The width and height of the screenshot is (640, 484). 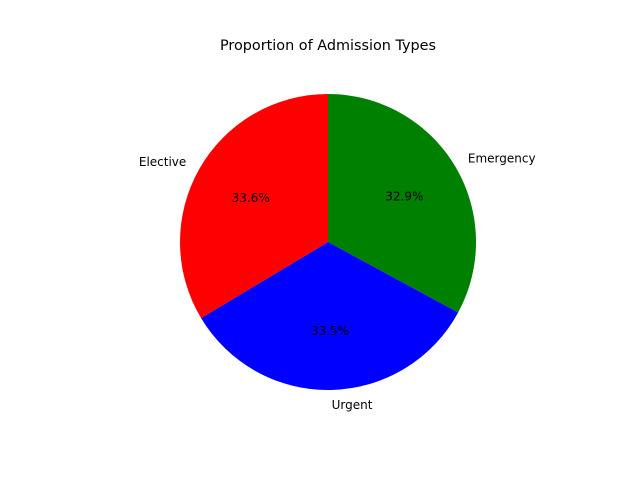 I want to click on chart-title: Proportion of Admission Types, so click(x=328, y=46).